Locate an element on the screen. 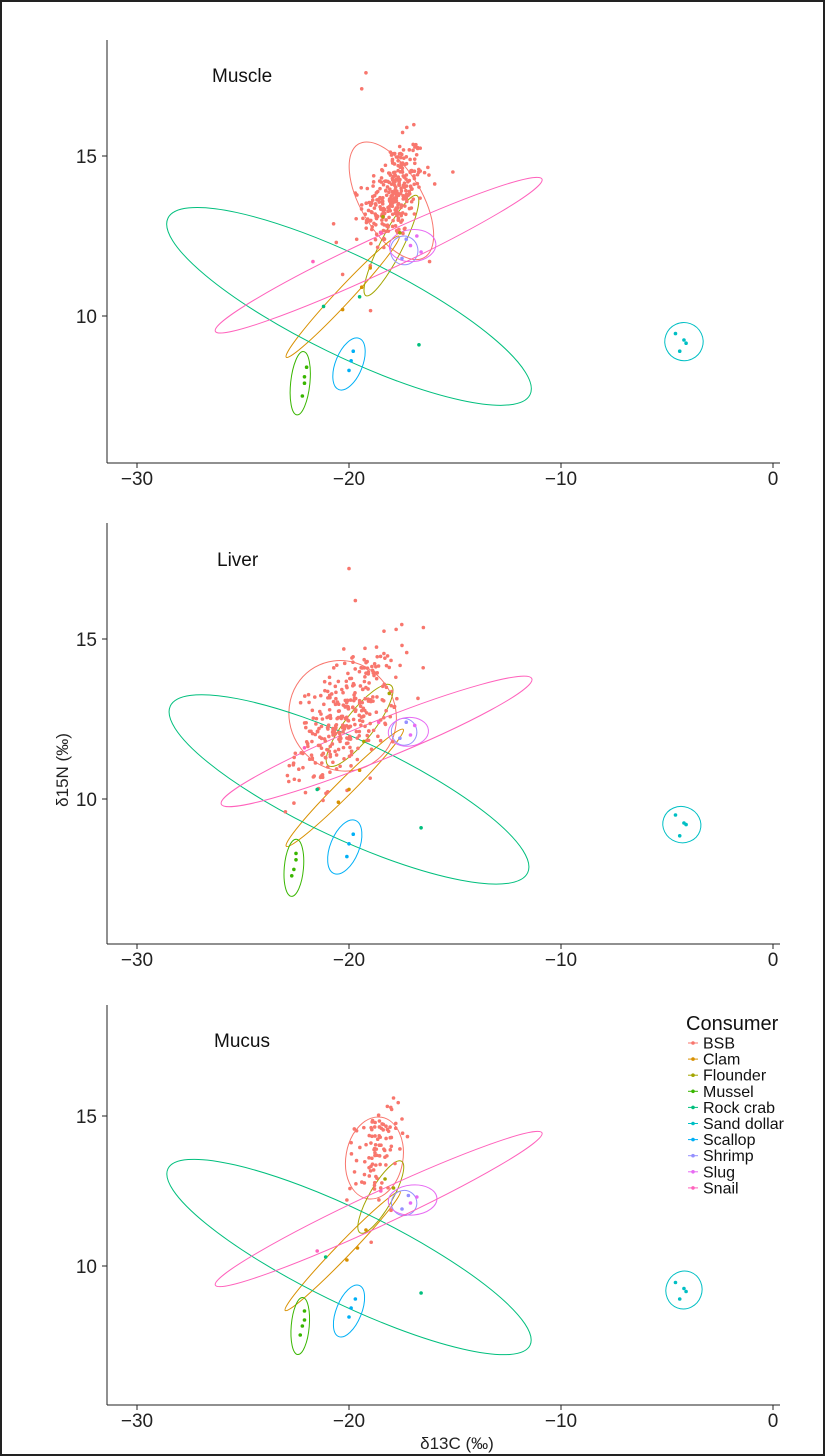 This screenshot has height=1456, width=825. x-tick-label: 0 is located at coordinates (773, 479).